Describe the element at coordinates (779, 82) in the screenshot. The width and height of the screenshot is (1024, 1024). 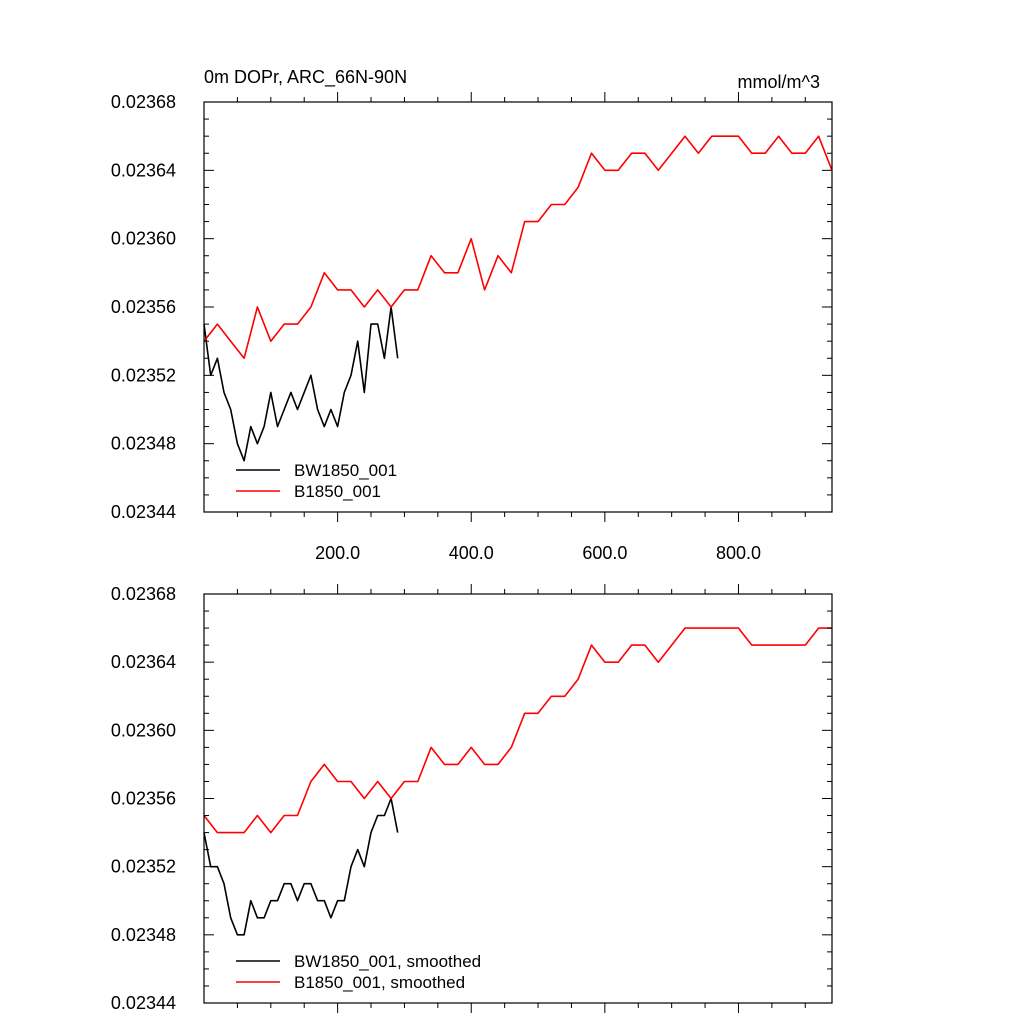
I see `top-panel-units: mmol/m^3` at that location.